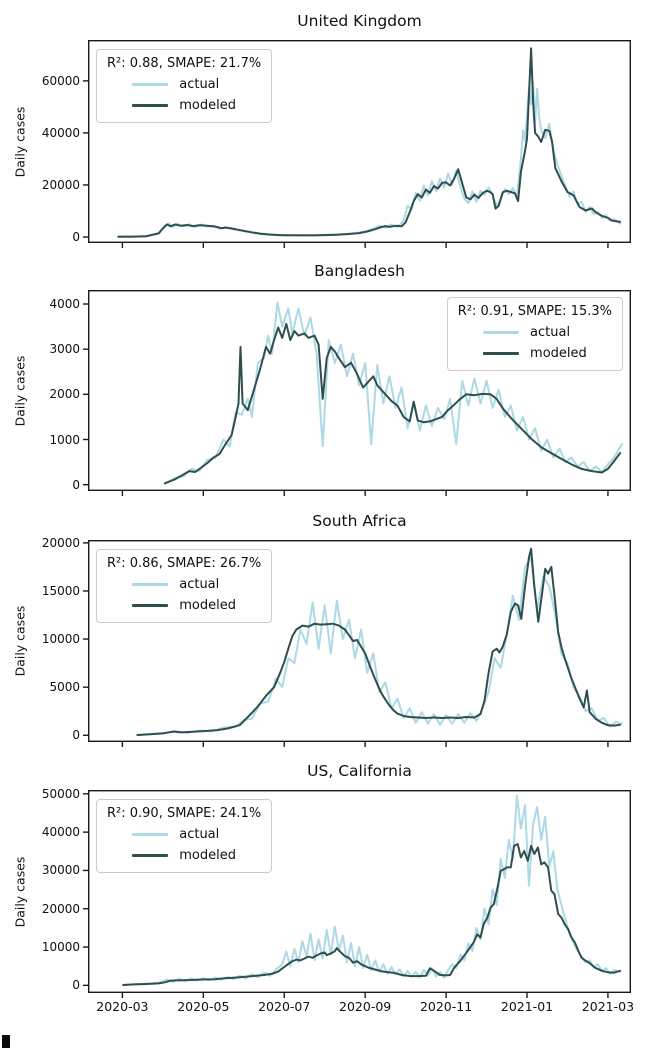  Describe the element at coordinates (534, 311) in the screenshot. I see `legend-stats: R²: 0.91, SMAPE: 15.3%` at that location.